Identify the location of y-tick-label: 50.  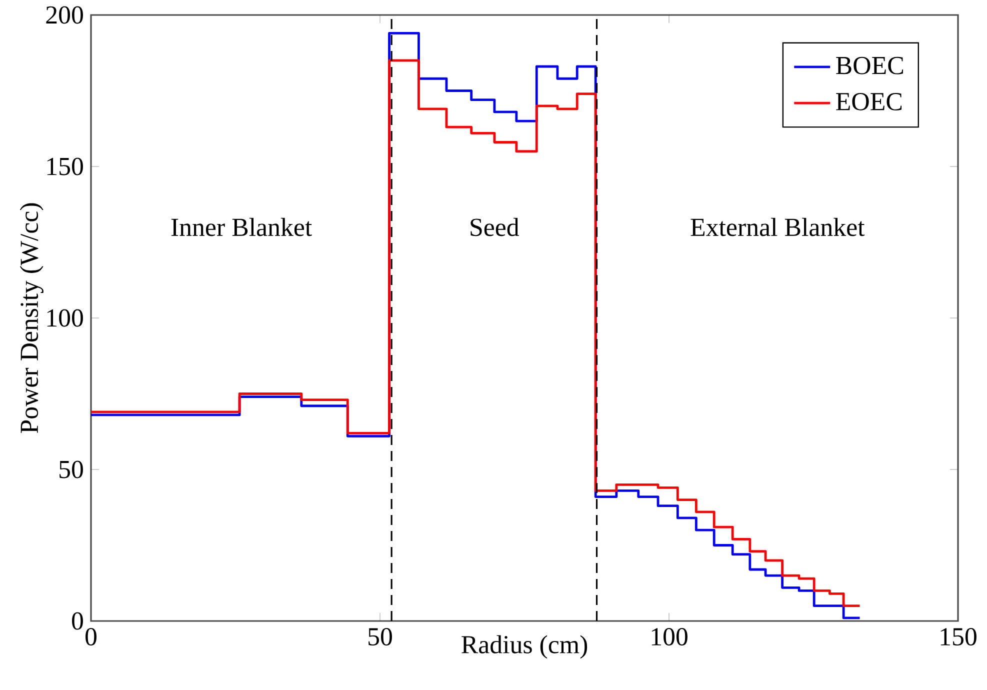
(71, 469).